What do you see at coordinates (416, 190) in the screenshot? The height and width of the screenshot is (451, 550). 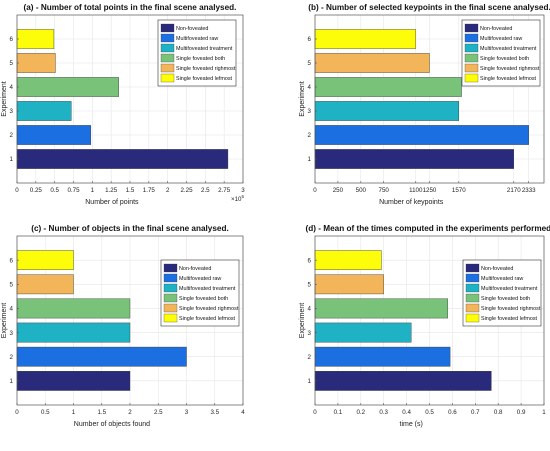 I see `x-tick-label: 1100` at bounding box center [416, 190].